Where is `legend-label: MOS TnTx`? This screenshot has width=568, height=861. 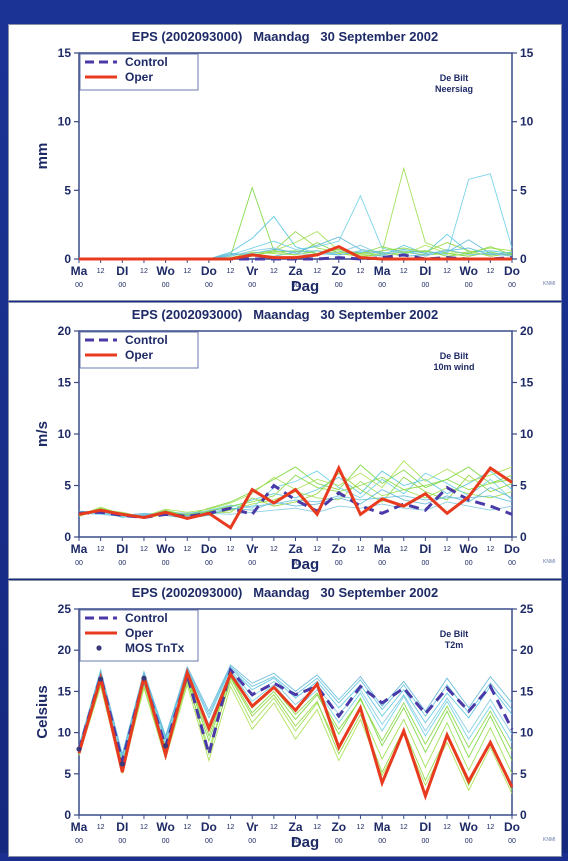
legend-label: MOS TnTx is located at coordinates (155, 648).